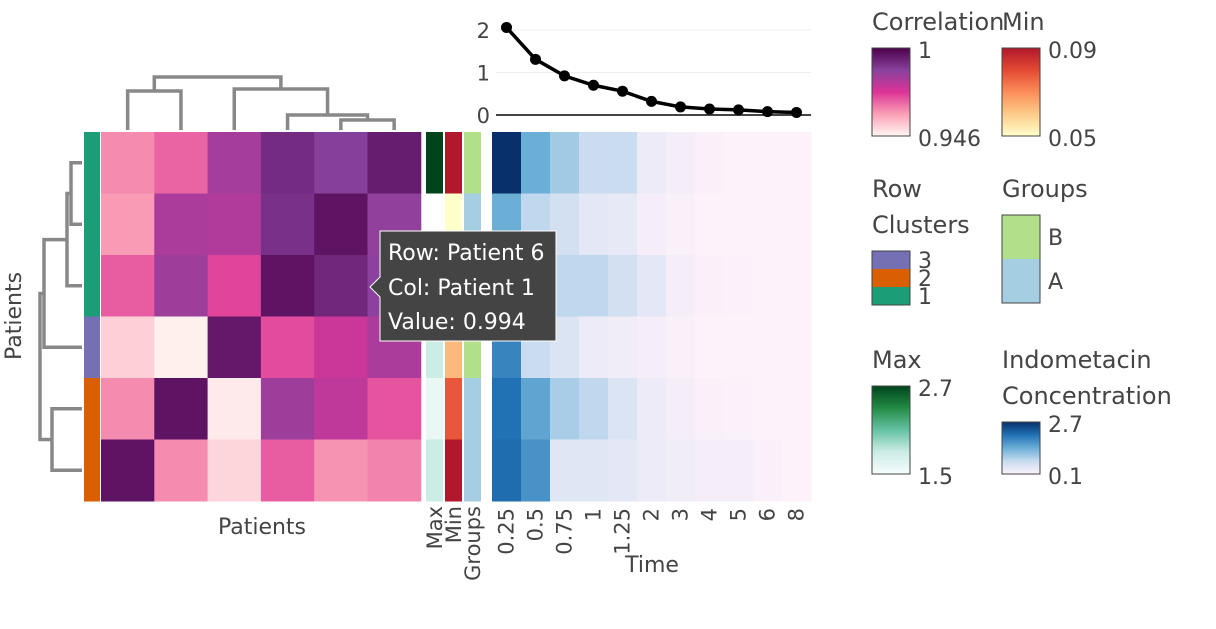 The height and width of the screenshot is (629, 1216). Describe the element at coordinates (1065, 477) in the screenshot. I see `legend-min-label: 0.1` at that location.